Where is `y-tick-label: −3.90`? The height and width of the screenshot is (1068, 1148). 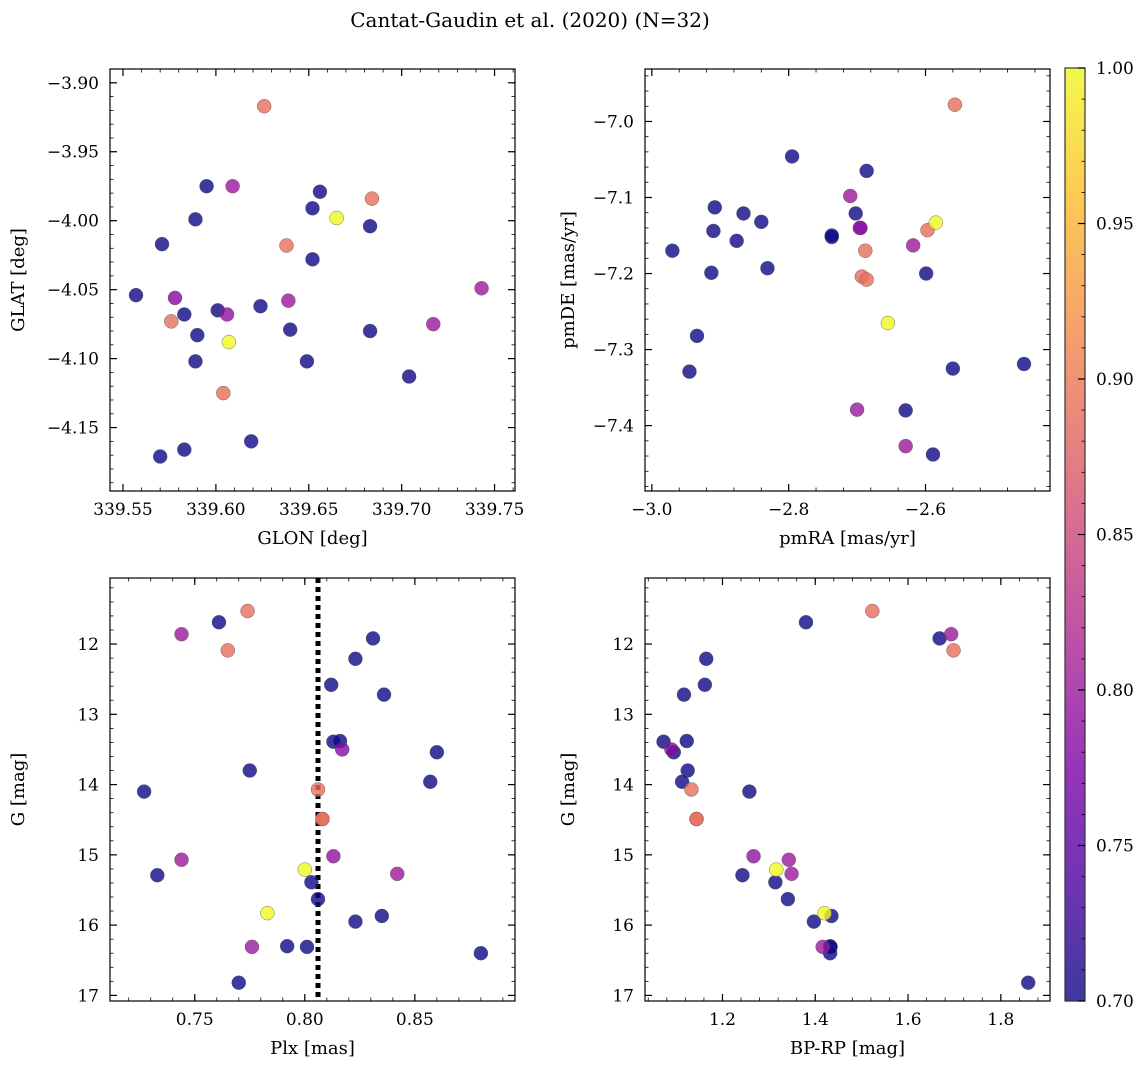 y-tick-label: −3.90 is located at coordinates (73, 84).